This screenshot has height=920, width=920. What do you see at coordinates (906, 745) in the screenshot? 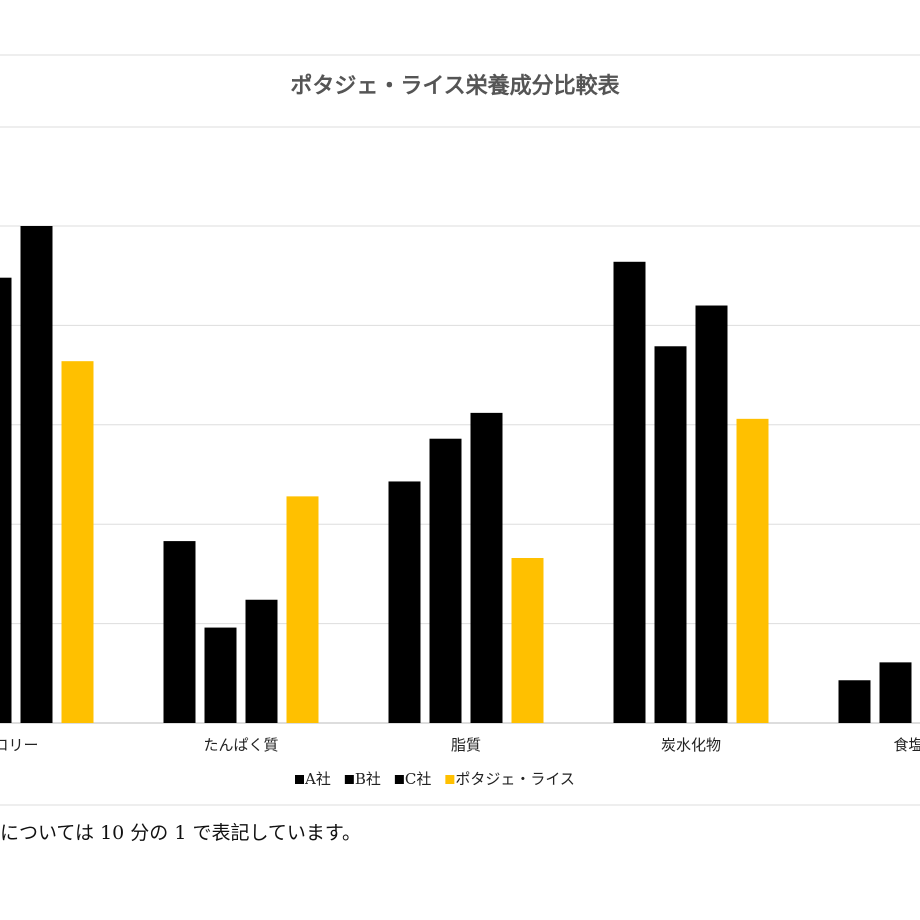
I see `x-tick-label: 食塩相` at bounding box center [906, 745].